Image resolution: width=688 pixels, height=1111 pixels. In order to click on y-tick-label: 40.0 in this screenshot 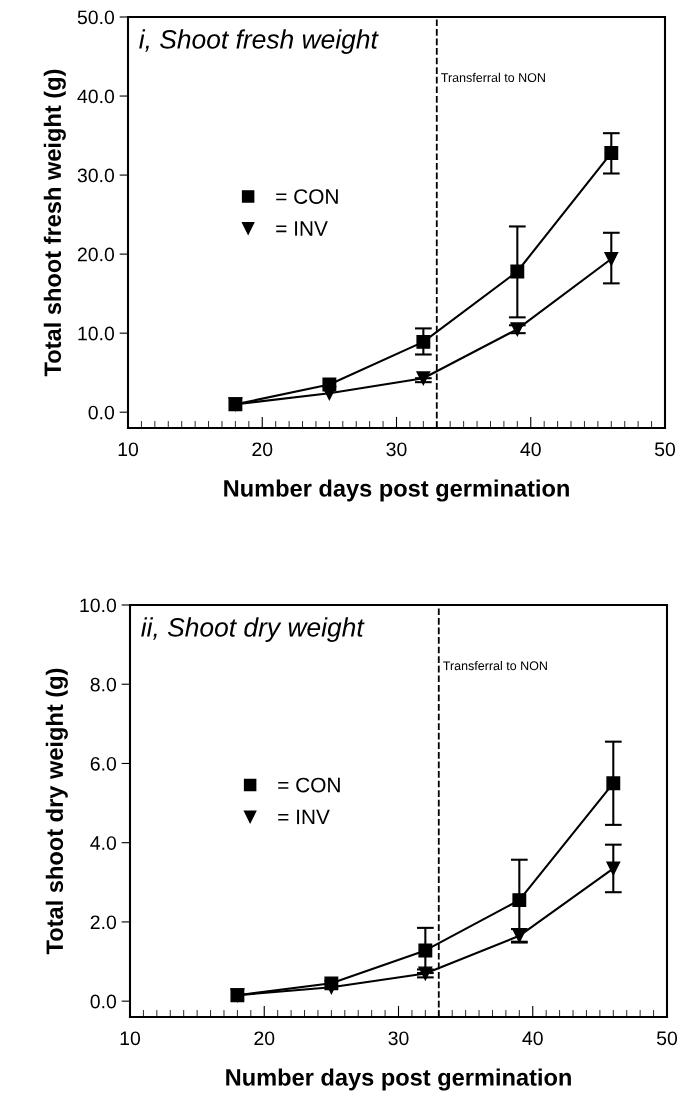, I will do `click(96, 96)`.